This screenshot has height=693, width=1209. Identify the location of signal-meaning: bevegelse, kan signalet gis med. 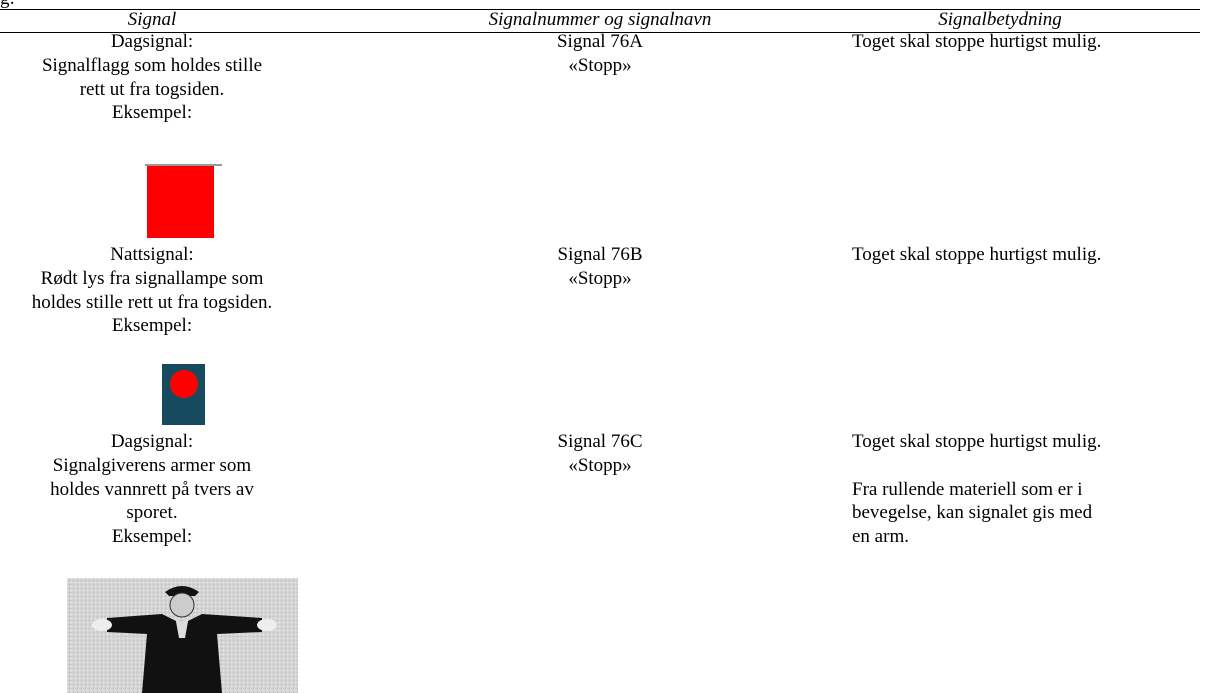
(972, 513).